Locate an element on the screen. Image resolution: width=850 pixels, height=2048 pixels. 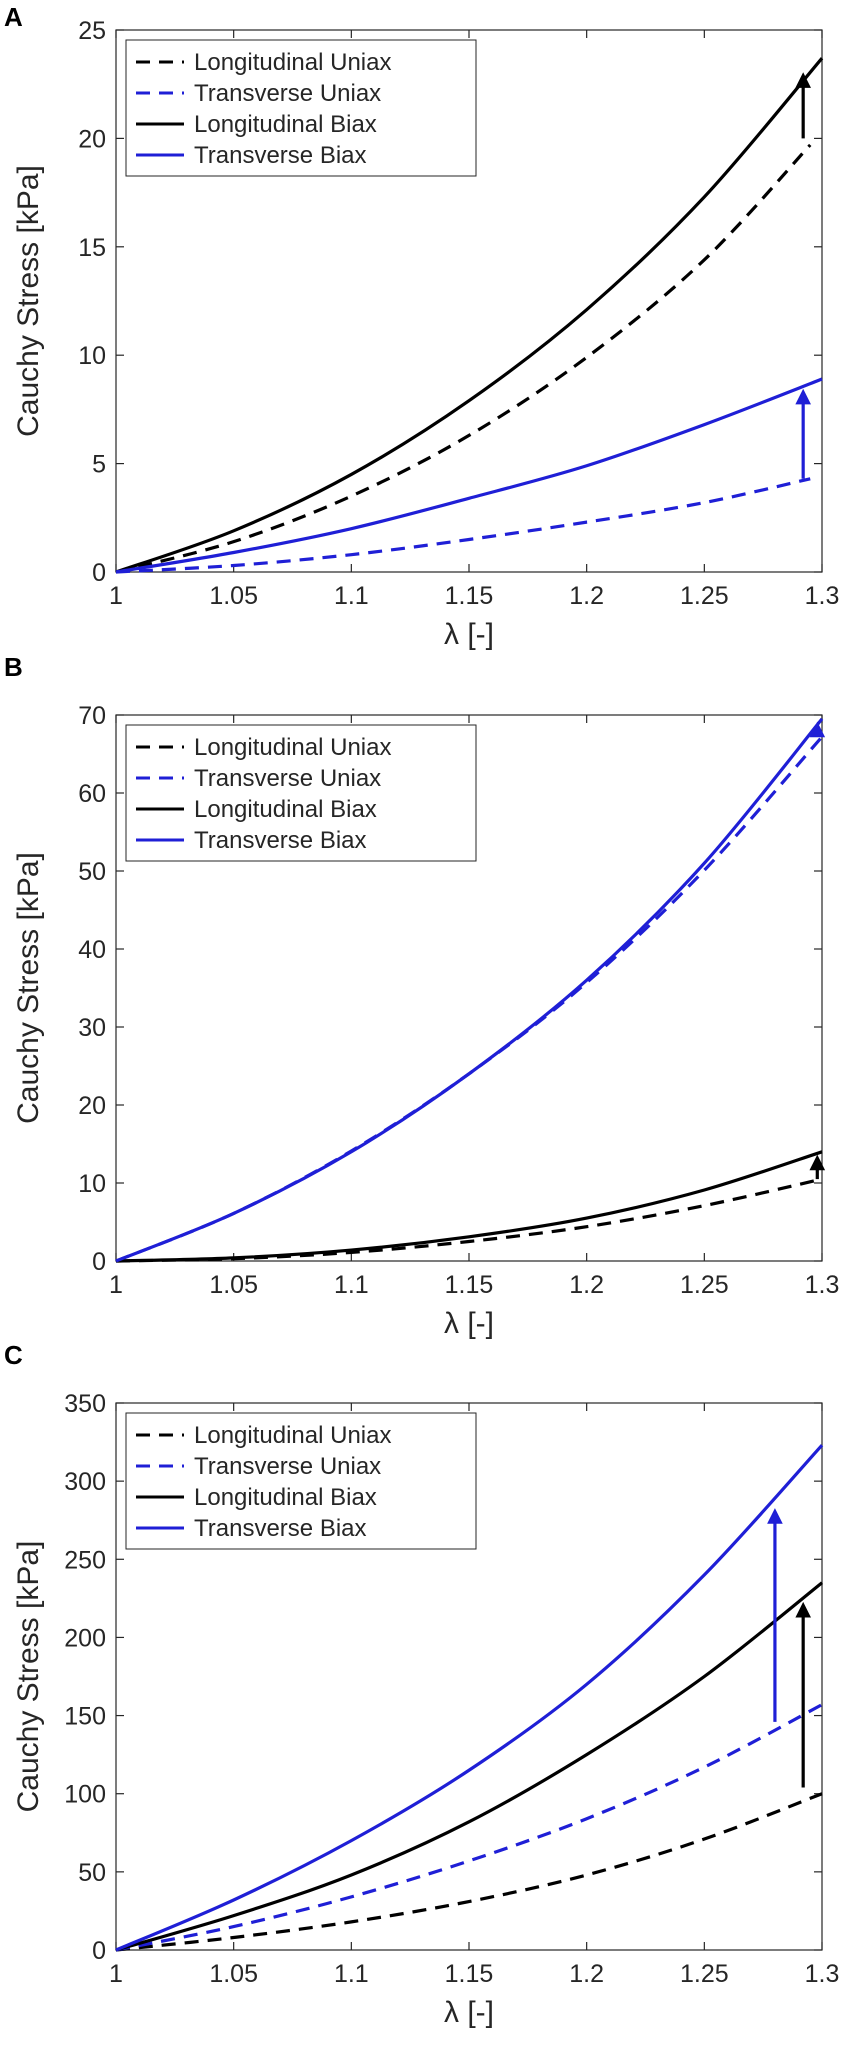
y-tick-label: 250 is located at coordinates (85, 1560).